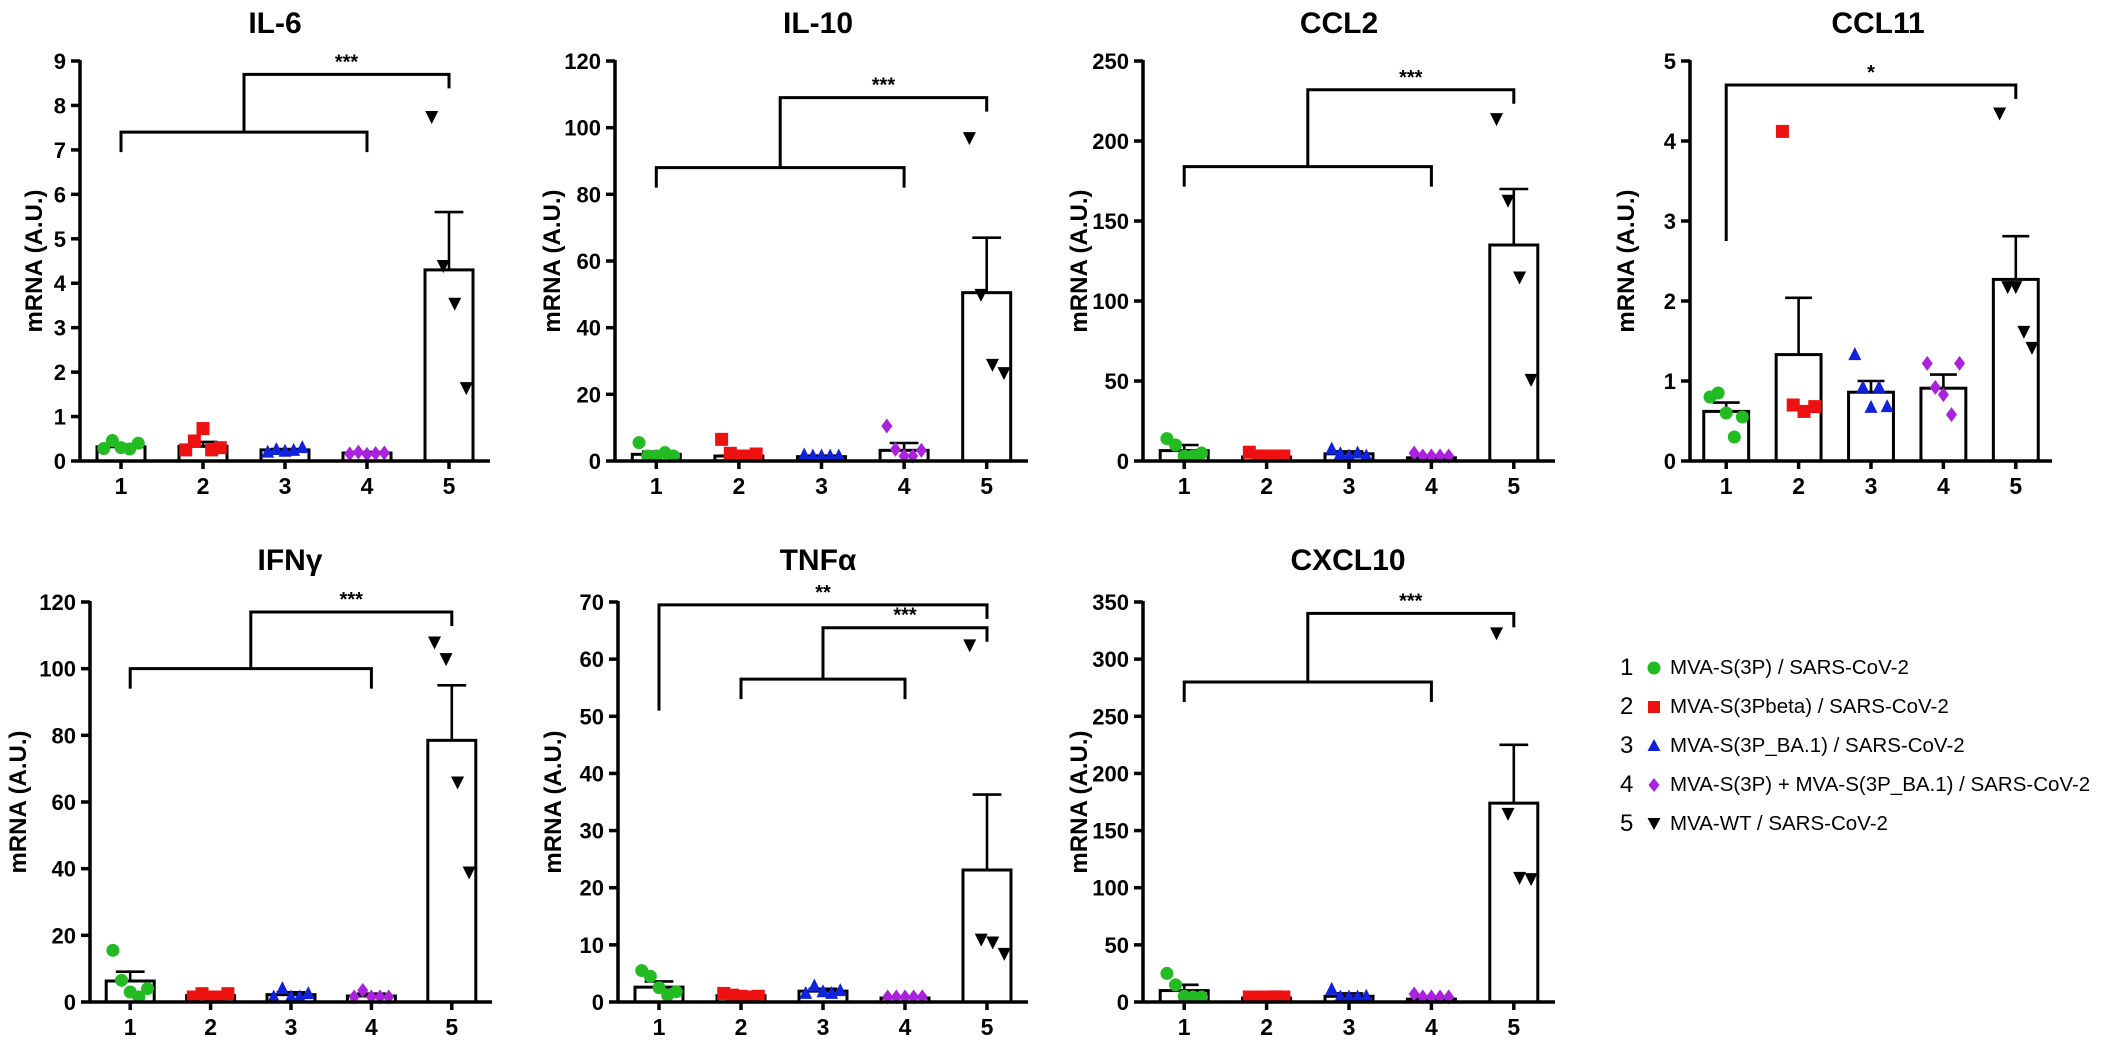  I want to click on legend-item-1: 1 MVA-S(3P) / SARS-CoV-2, so click(1855, 667).